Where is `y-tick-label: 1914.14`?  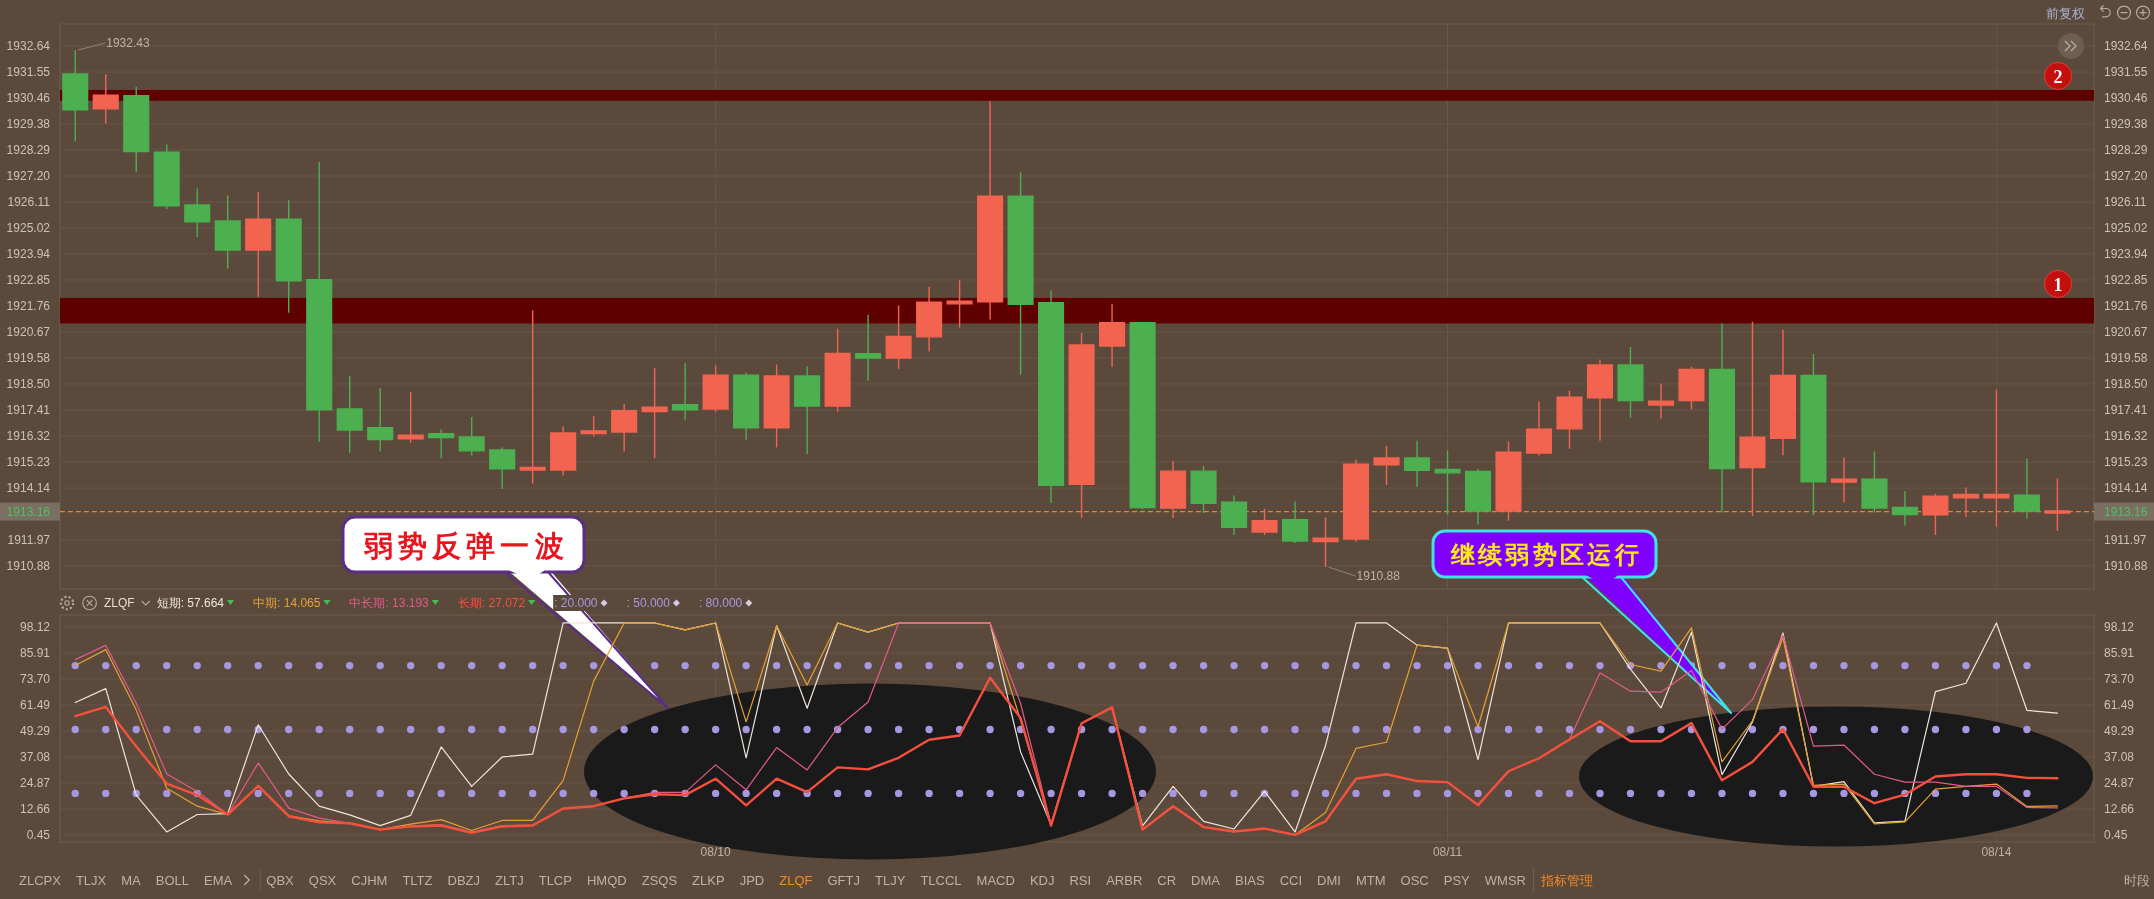
y-tick-label: 1914.14 is located at coordinates (28, 488).